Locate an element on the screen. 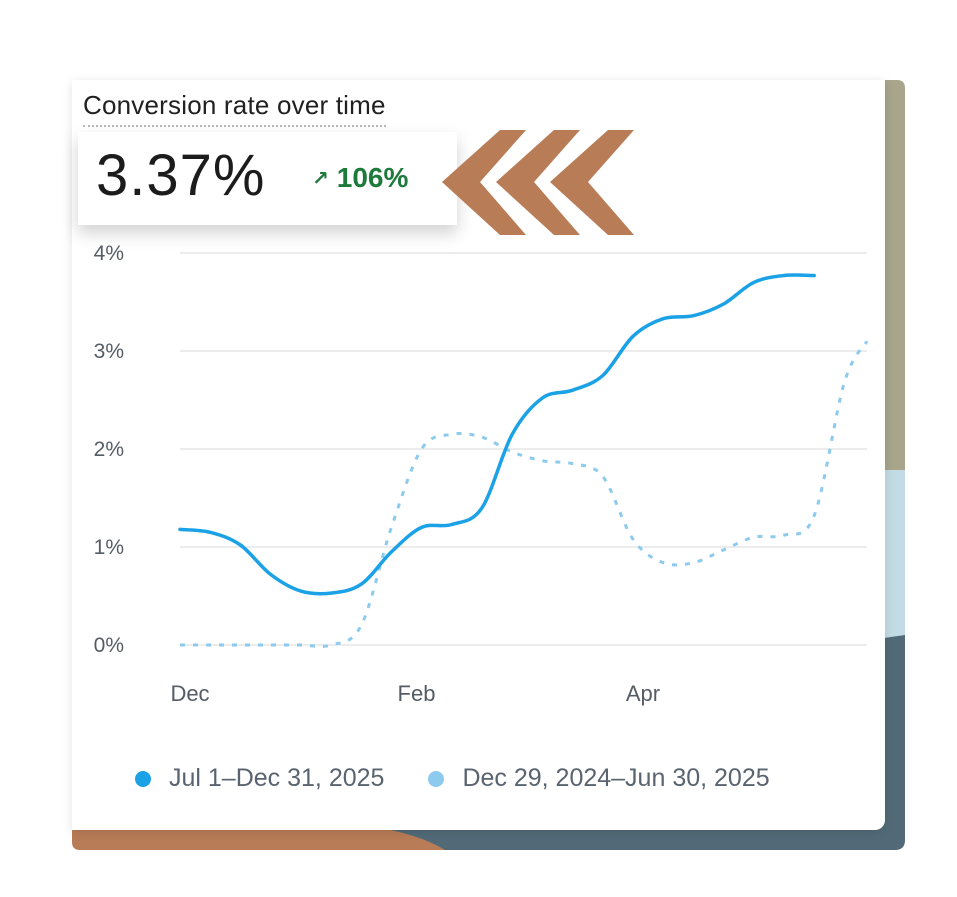 Image resolution: width=957 pixels, height=897 pixels. legend-item-comparison: Dec 29, 2024–Jun 30, 2025 is located at coordinates (599, 778).